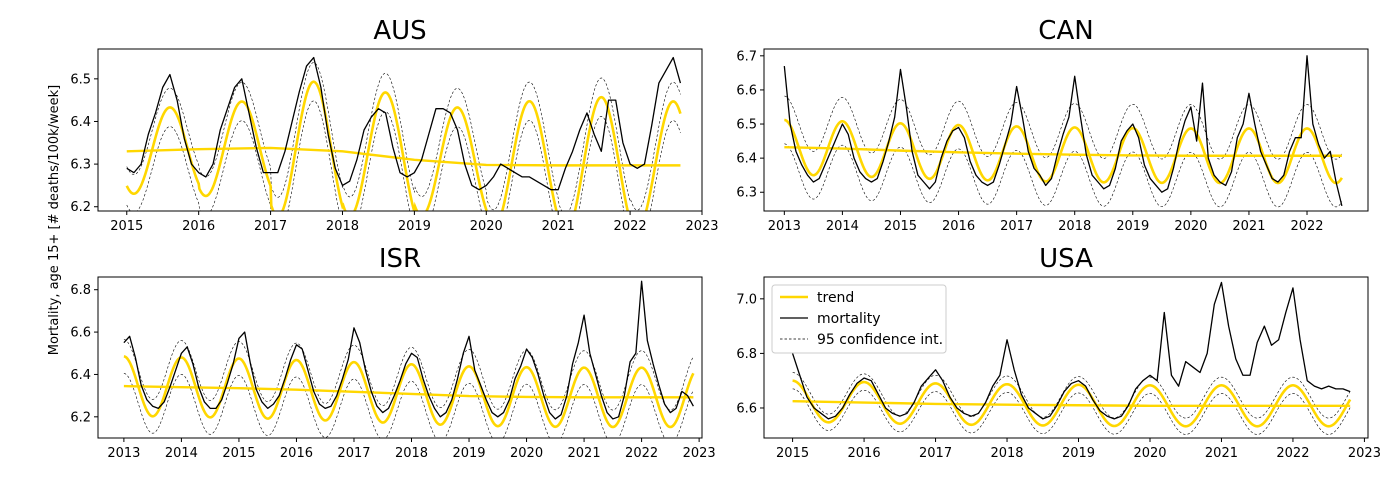 Image resolution: width=1400 pixels, height=500 pixels. What do you see at coordinates (1065, 31) in the screenshot?
I see `panel-title-can: CAN` at bounding box center [1065, 31].